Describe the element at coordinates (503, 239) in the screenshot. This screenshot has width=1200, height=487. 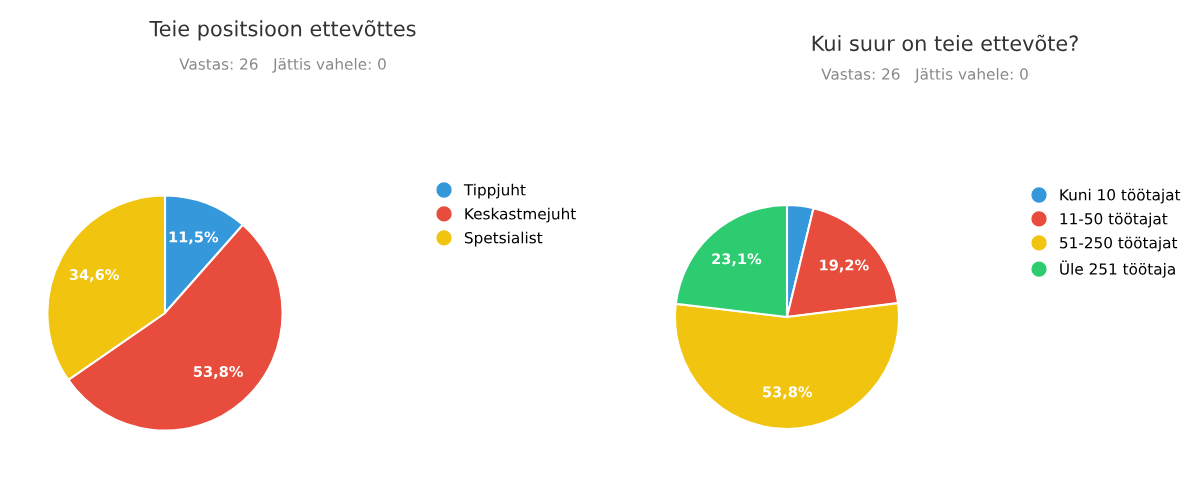
I see `legend-label: Spetsialist` at that location.